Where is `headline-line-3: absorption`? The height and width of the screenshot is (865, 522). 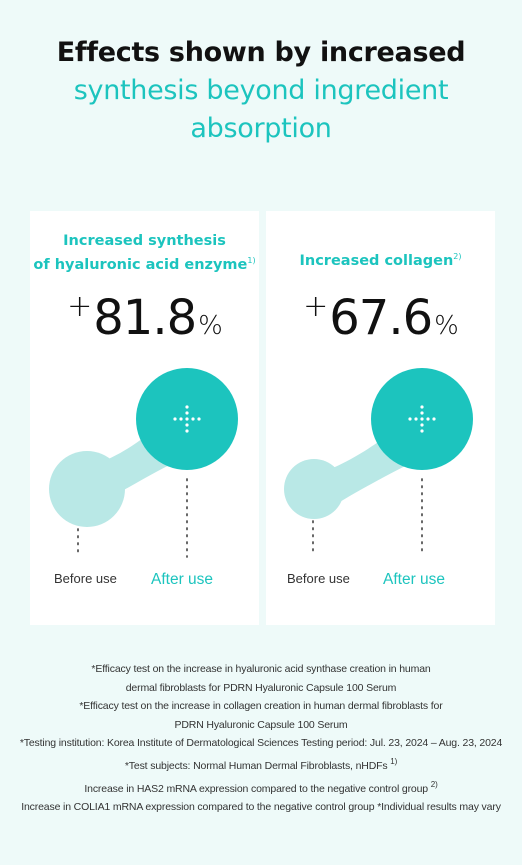 headline-line-3: absorption is located at coordinates (261, 128).